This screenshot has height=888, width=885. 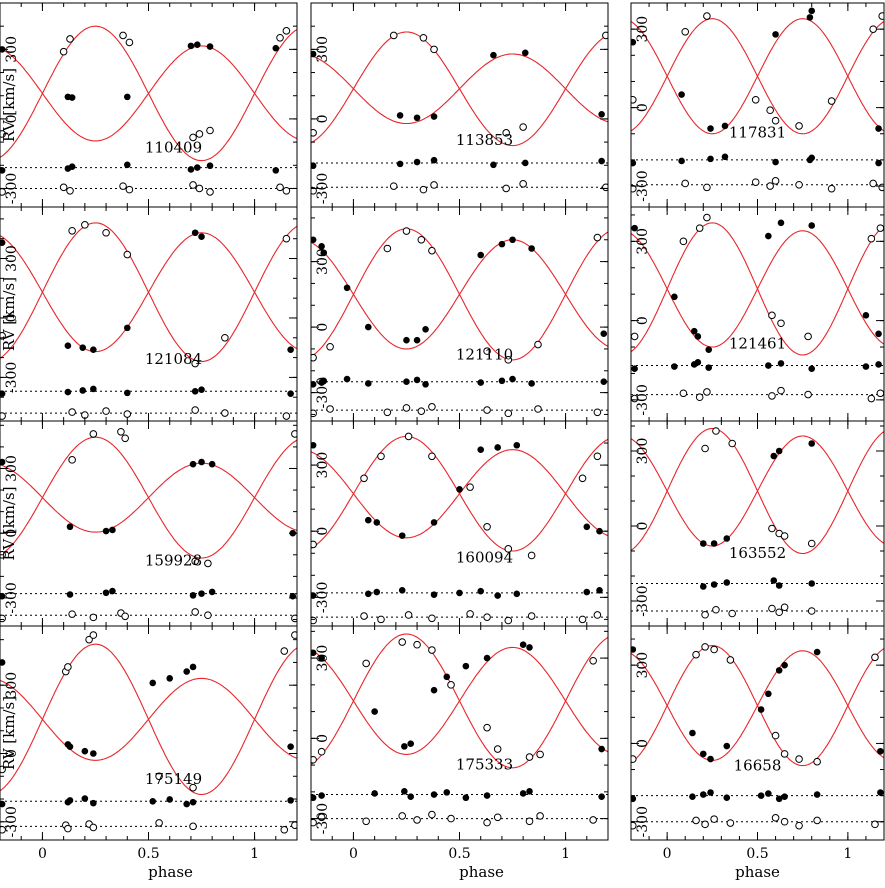 What do you see at coordinates (173, 359) in the screenshot?
I see `star-id-label: 121084` at bounding box center [173, 359].